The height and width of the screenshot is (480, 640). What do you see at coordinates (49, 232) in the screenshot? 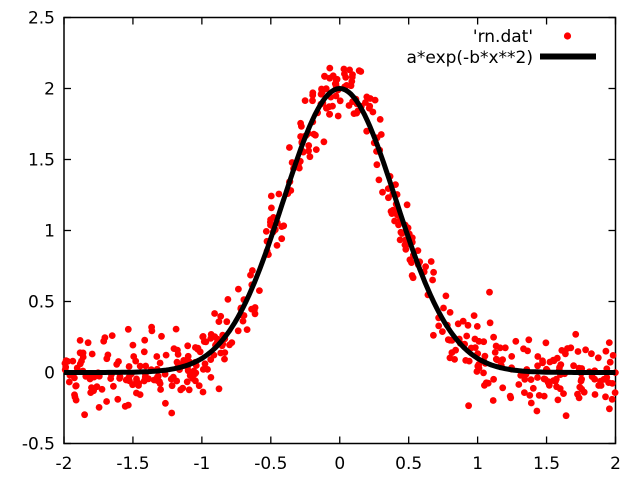
I see `y-tick-label: 1` at bounding box center [49, 232].